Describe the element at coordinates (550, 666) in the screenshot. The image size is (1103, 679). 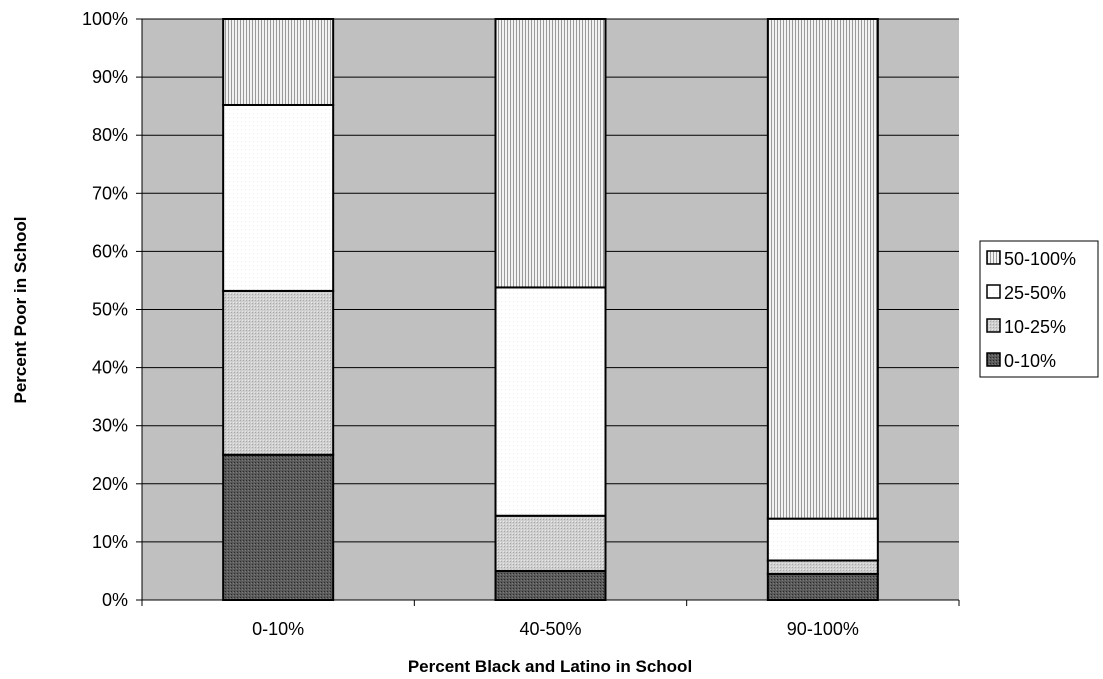
I see `x-axis-title: Percent Black and Latino in School` at that location.